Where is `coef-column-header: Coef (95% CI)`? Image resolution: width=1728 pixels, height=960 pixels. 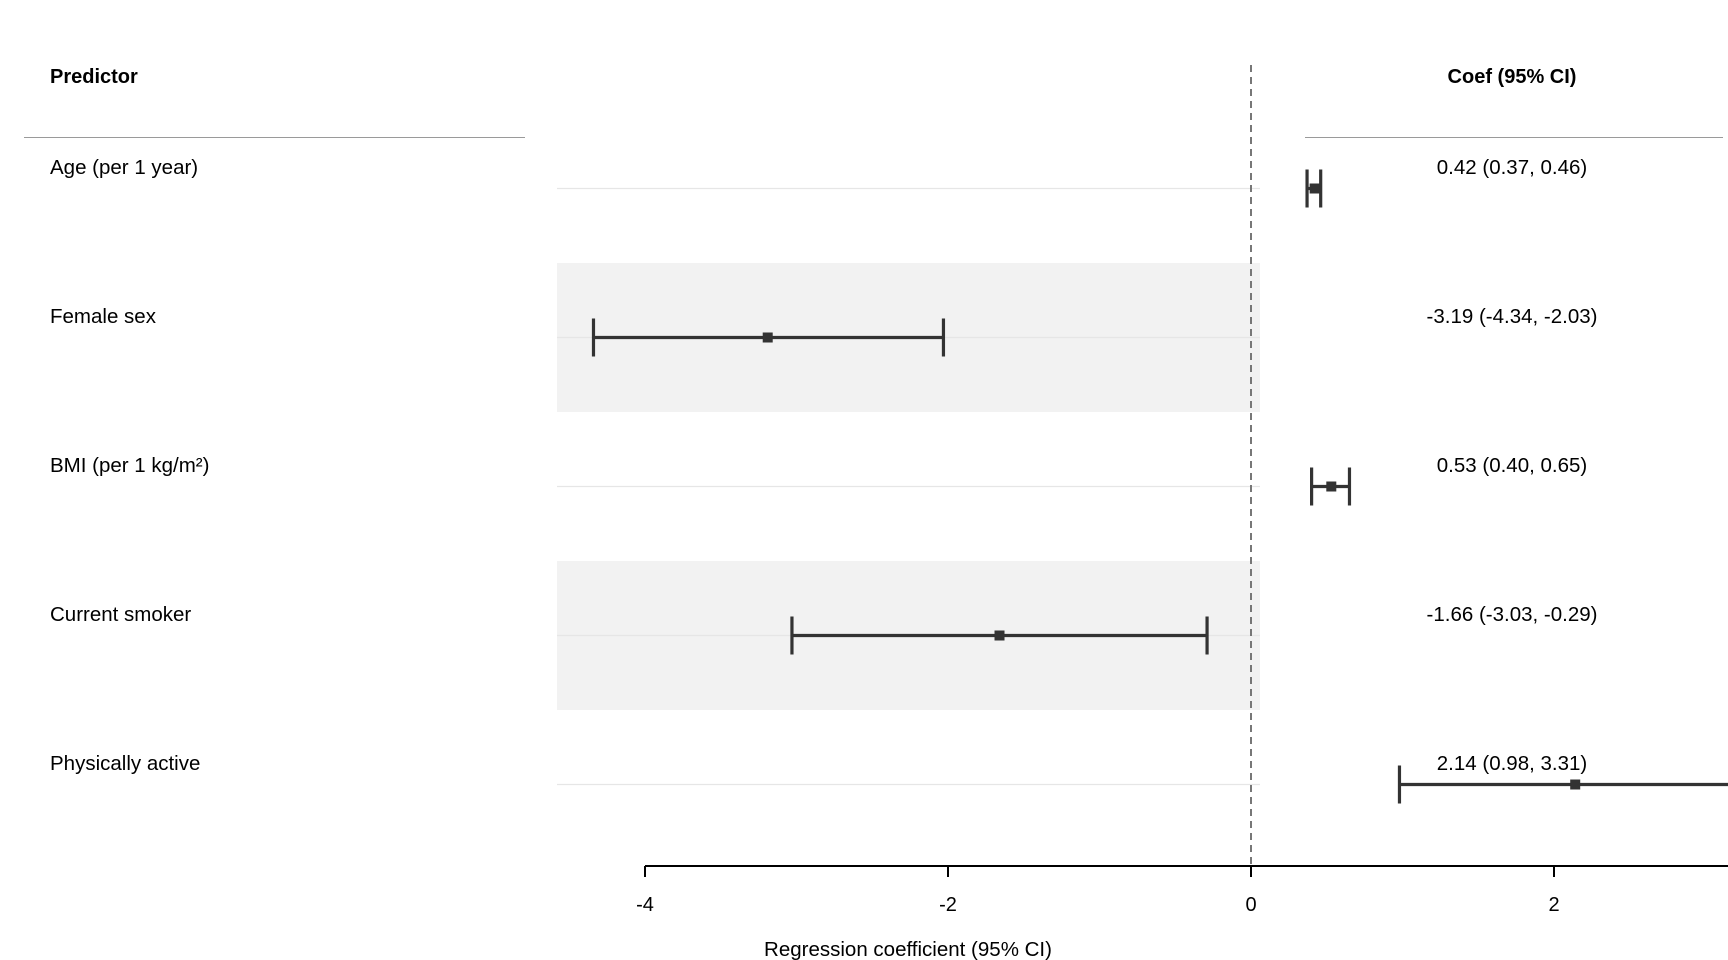
coef-column-header: Coef (95% CI) is located at coordinates (1512, 77).